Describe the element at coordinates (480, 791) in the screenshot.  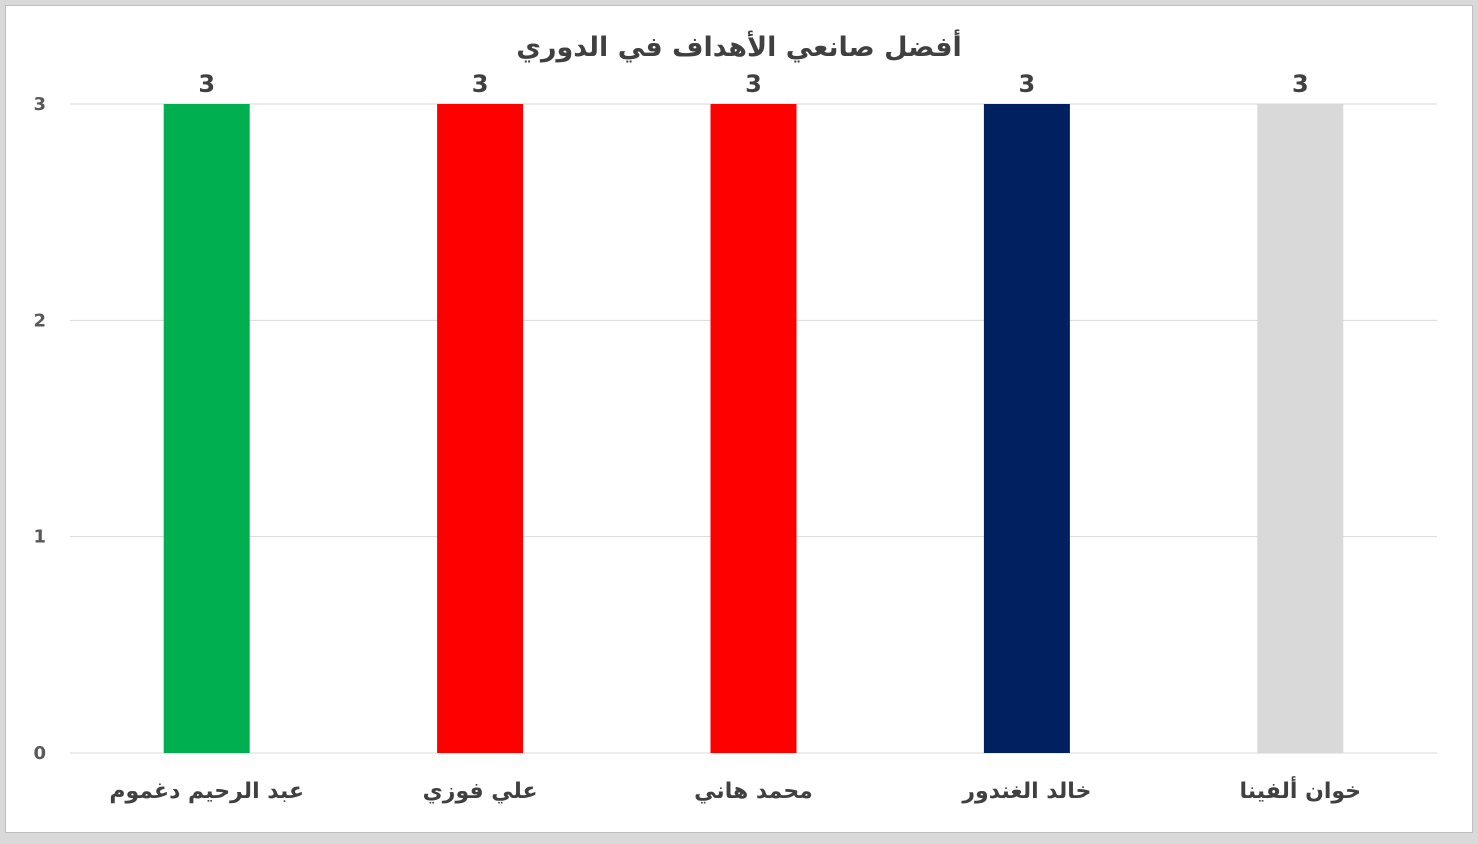
I see `category-label-1: علي فوزي` at that location.